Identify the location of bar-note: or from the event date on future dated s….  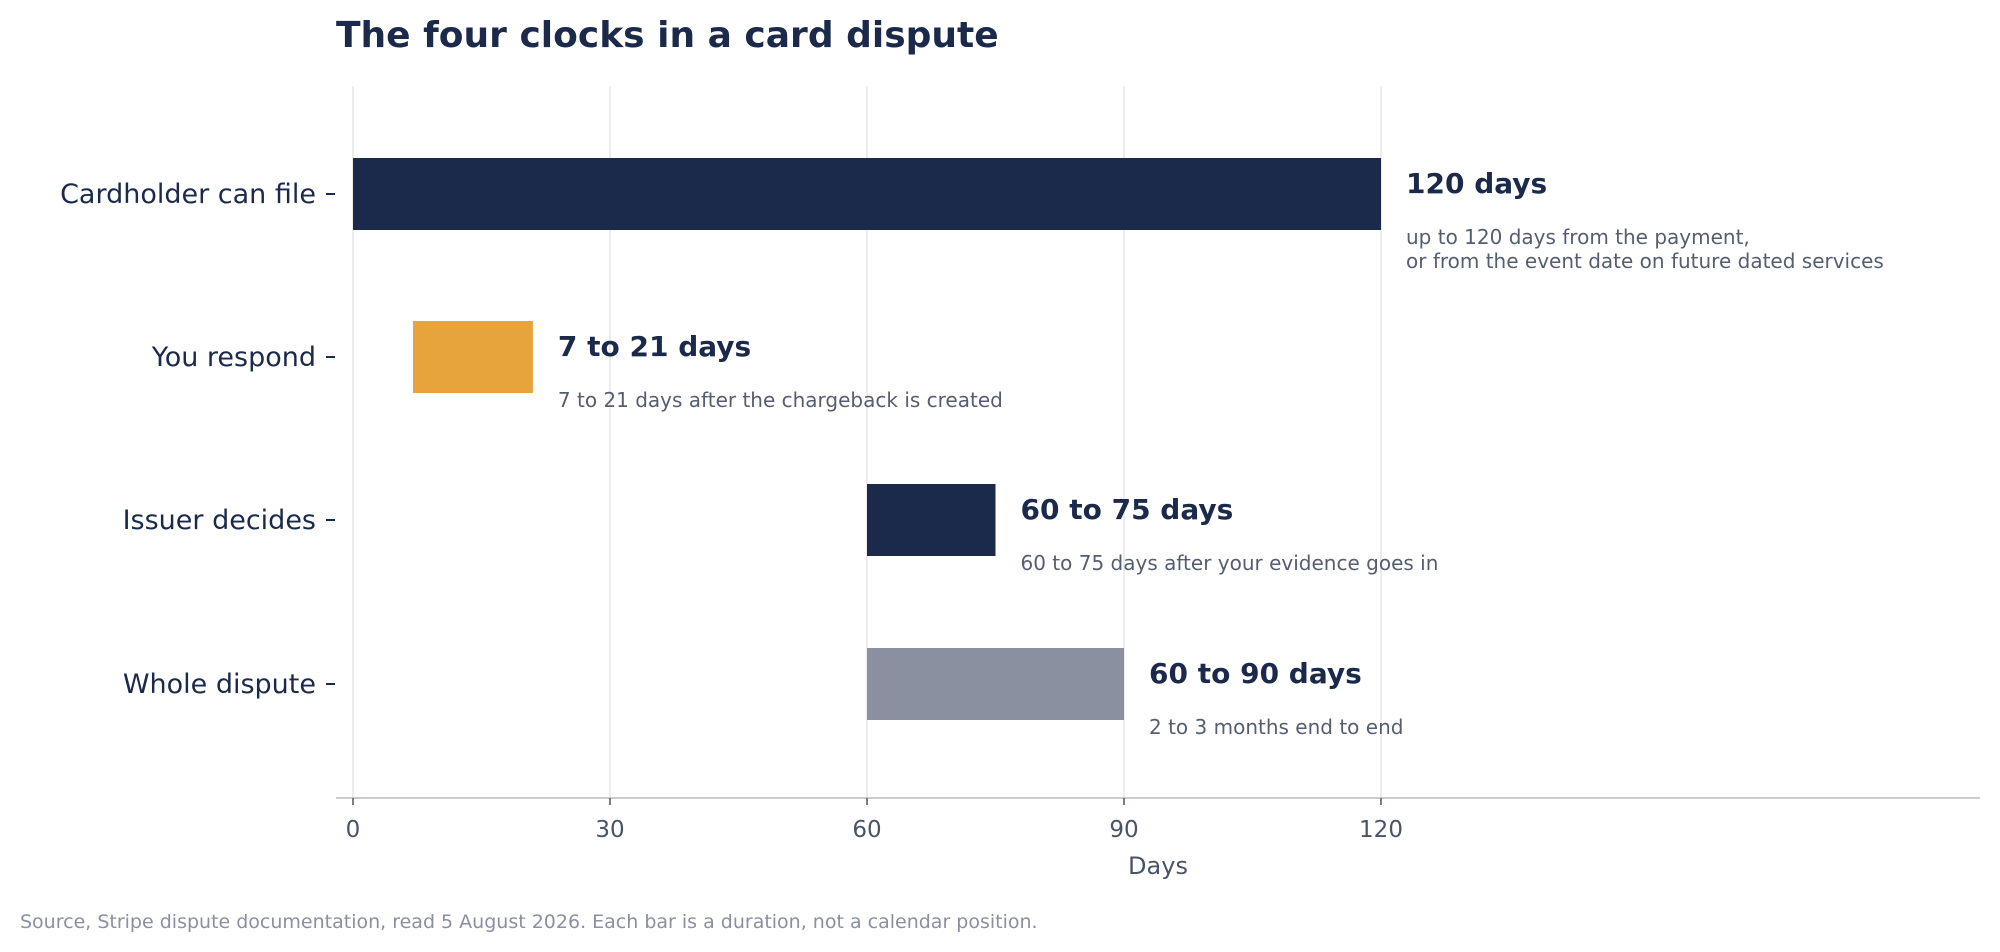
(1645, 261).